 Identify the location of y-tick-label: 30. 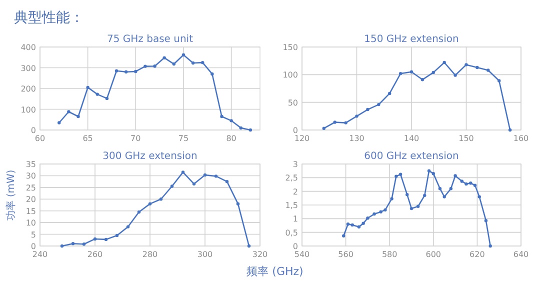
(31, 176).